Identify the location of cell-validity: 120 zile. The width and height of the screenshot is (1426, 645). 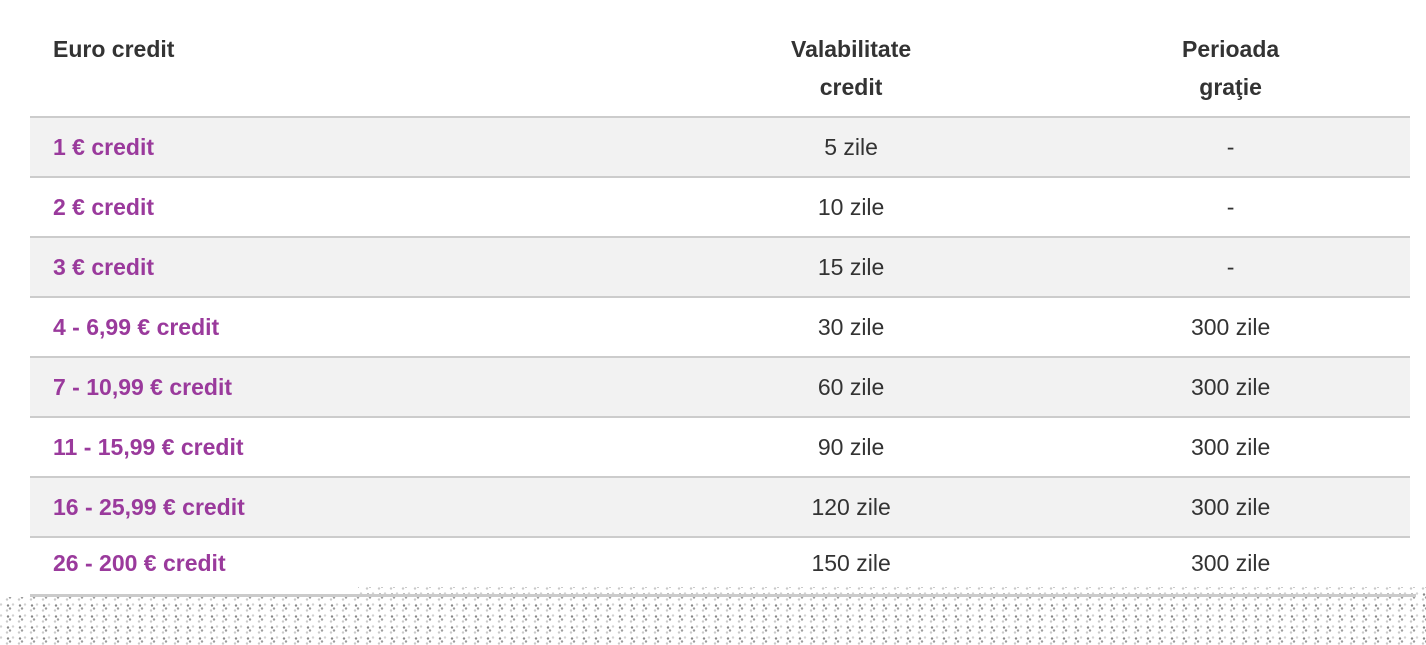
(851, 506).